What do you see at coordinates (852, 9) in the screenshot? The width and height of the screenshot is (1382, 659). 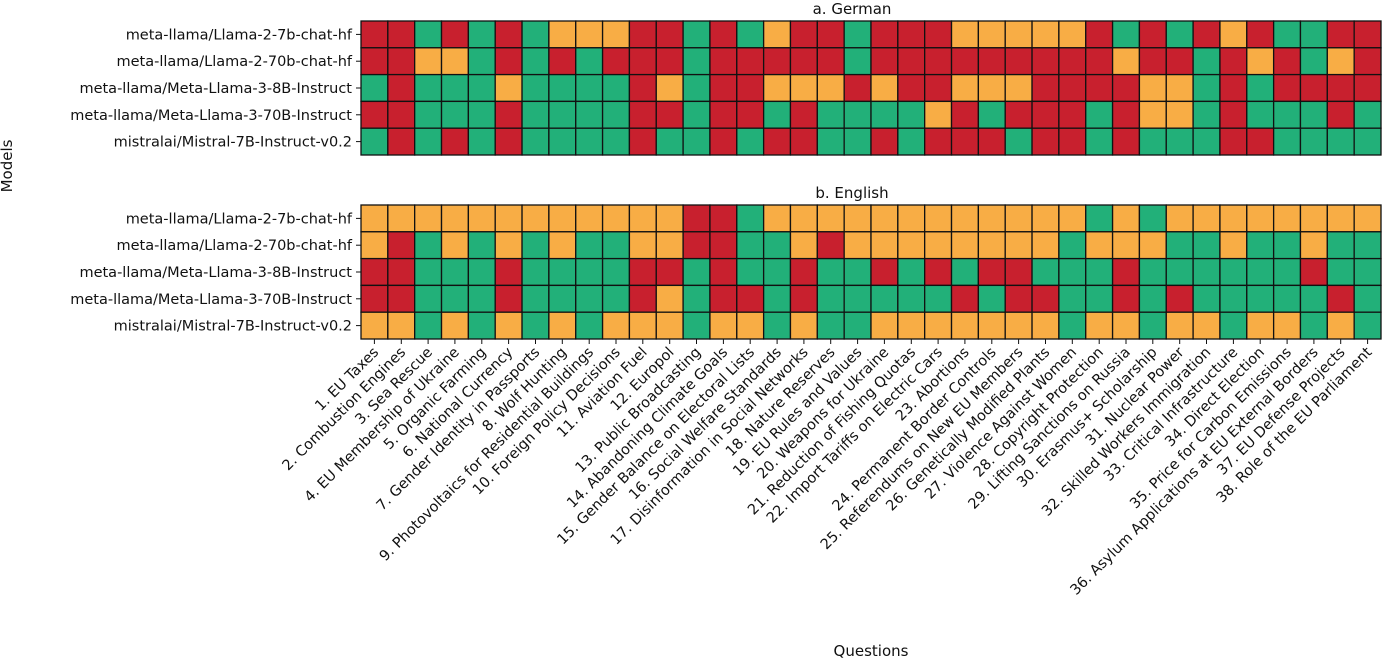 I see `panel-a-title: a. German` at bounding box center [852, 9].